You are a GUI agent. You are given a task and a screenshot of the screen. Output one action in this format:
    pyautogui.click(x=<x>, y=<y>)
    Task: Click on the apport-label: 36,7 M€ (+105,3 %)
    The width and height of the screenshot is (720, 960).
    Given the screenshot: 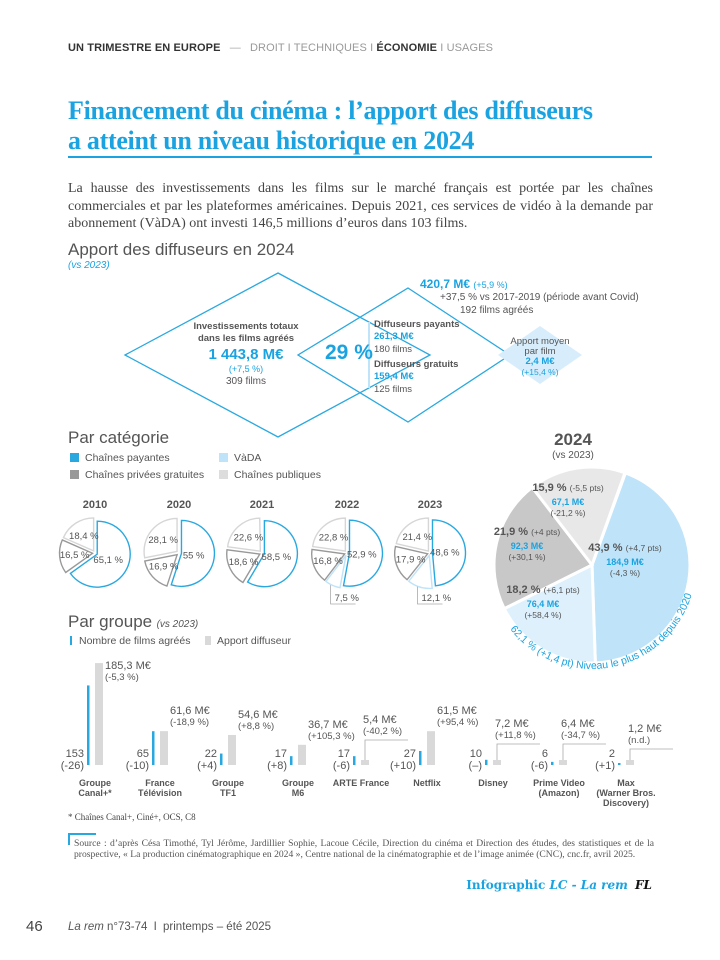 What is the action you would take?
    pyautogui.click(x=331, y=731)
    